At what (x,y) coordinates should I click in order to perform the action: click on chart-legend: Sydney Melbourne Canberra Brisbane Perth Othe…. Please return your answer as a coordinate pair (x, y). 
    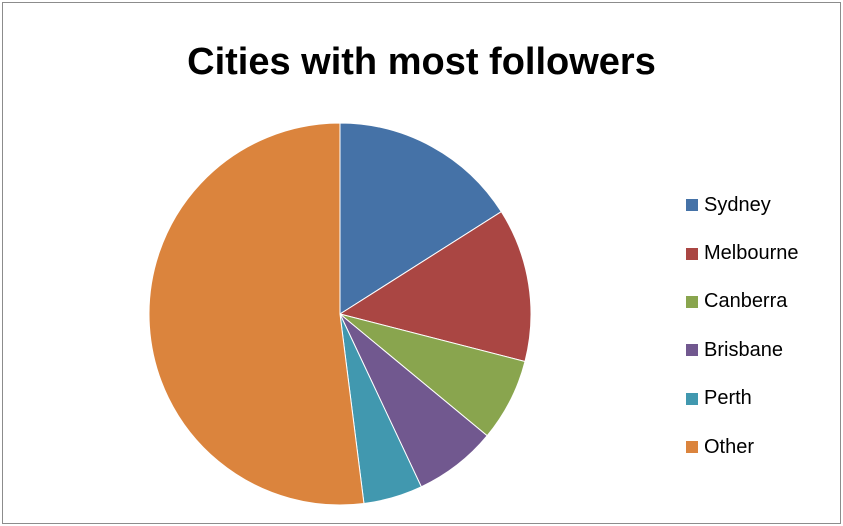
    Looking at the image, I should click on (742, 326).